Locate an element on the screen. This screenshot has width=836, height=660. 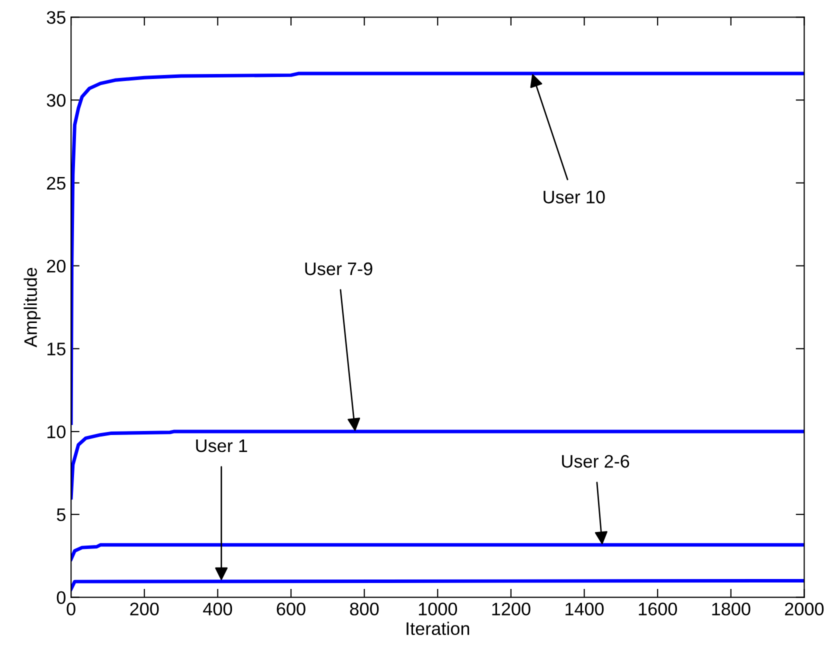
x-tick-label: 1200 is located at coordinates (511, 609).